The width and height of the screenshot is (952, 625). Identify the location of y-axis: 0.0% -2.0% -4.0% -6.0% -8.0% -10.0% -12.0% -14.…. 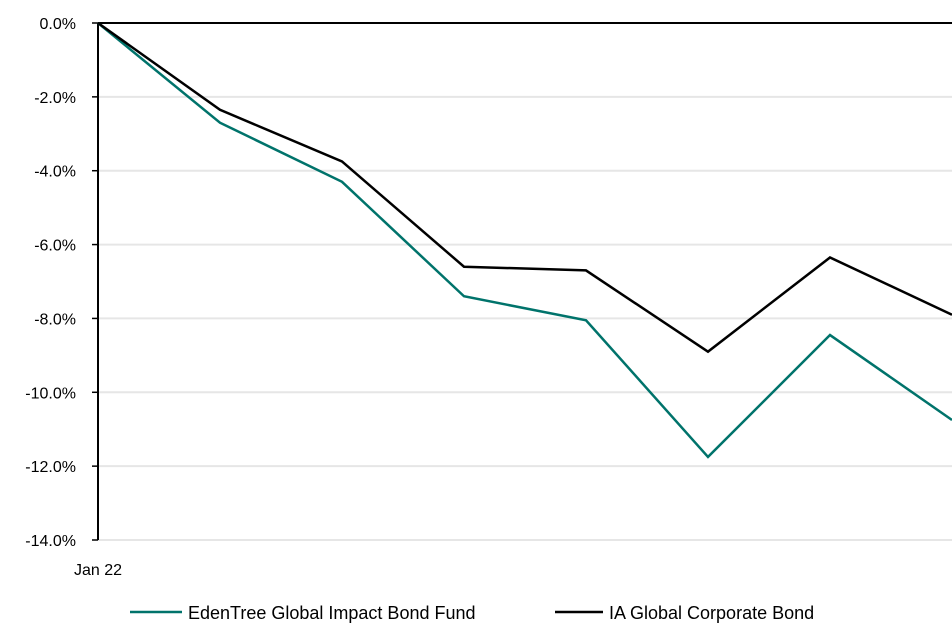
(62, 283).